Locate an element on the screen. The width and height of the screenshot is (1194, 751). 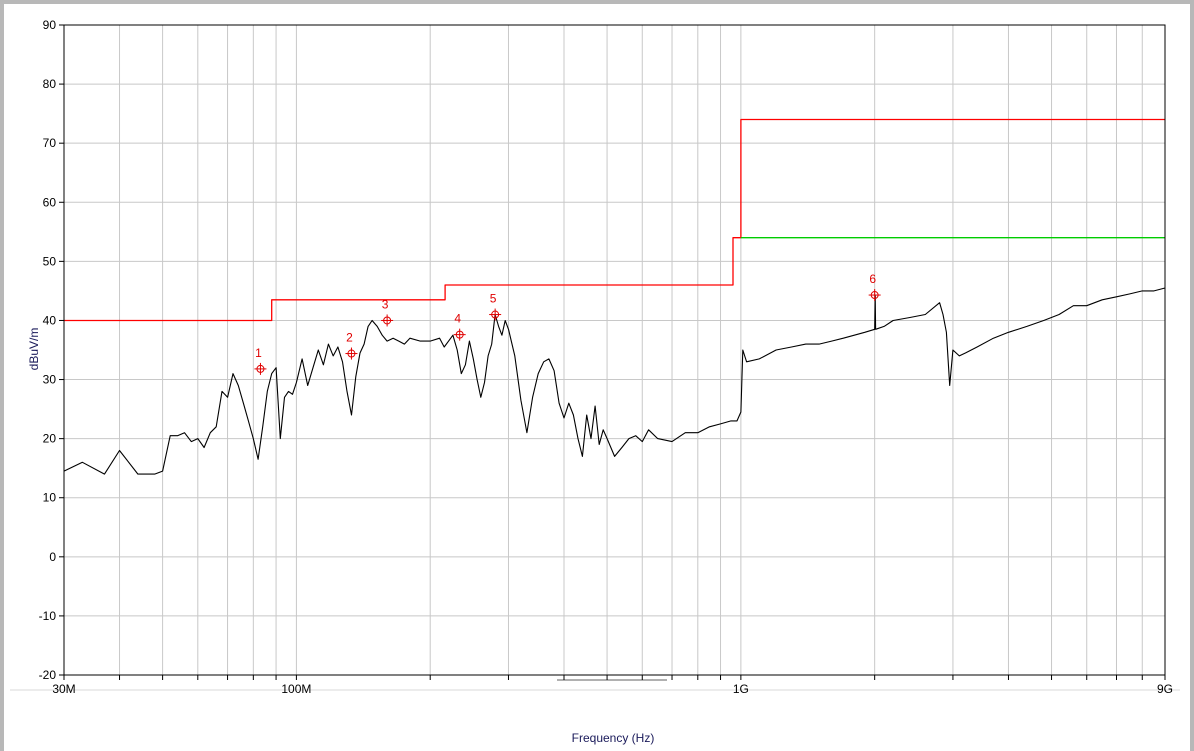
marker-label: 2 is located at coordinates (349, 338).